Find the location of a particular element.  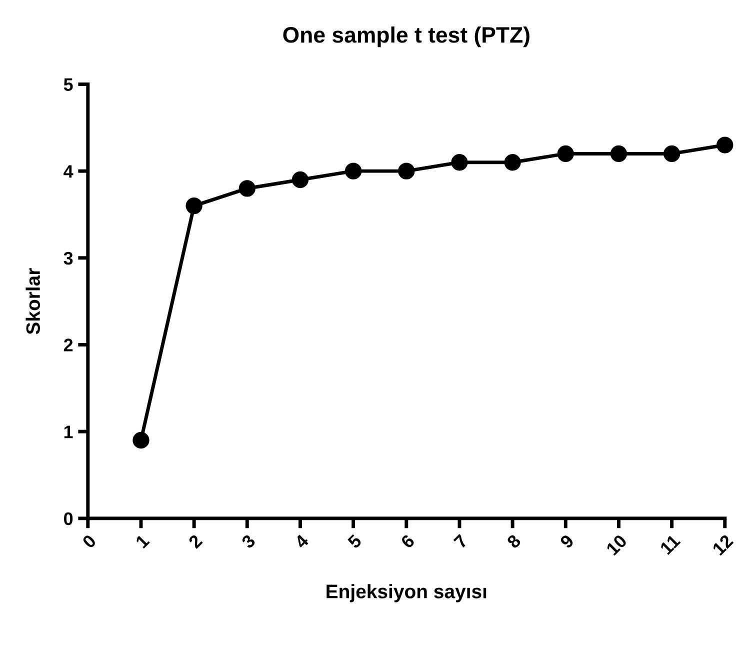

x-tick-label: 7 is located at coordinates (460, 541).